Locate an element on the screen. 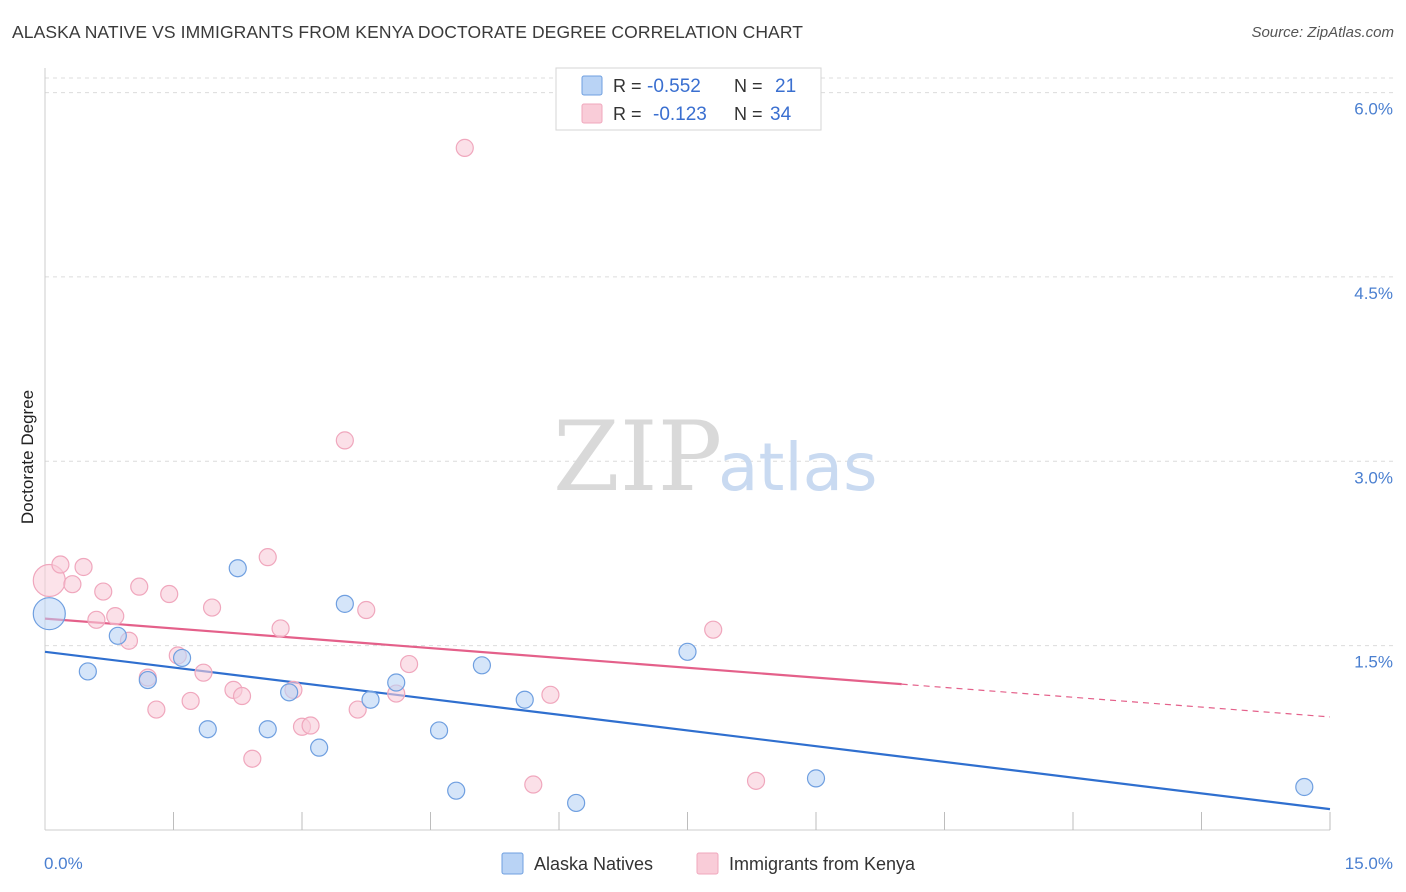 This screenshot has height=892, width=1406. legend-r-value-alaska: -0.552 is located at coordinates (674, 86).